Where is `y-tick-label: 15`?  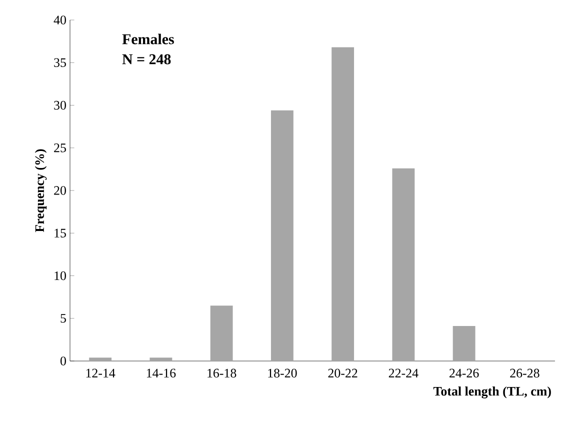
y-tick-label: 15 is located at coordinates (60, 233).